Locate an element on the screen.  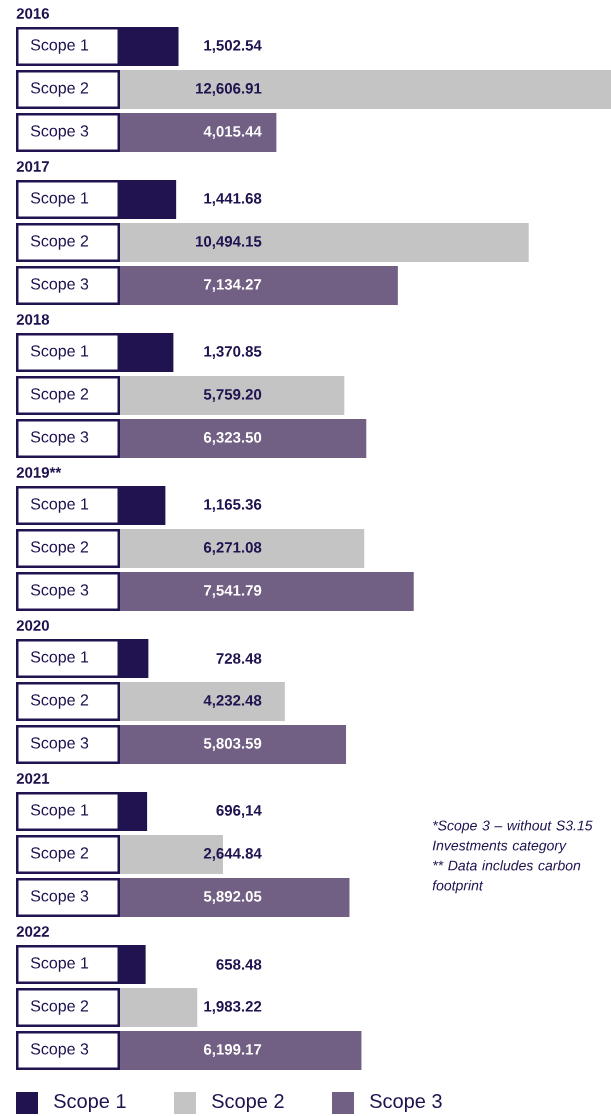
data-label: 2,644.84 is located at coordinates (232, 854).